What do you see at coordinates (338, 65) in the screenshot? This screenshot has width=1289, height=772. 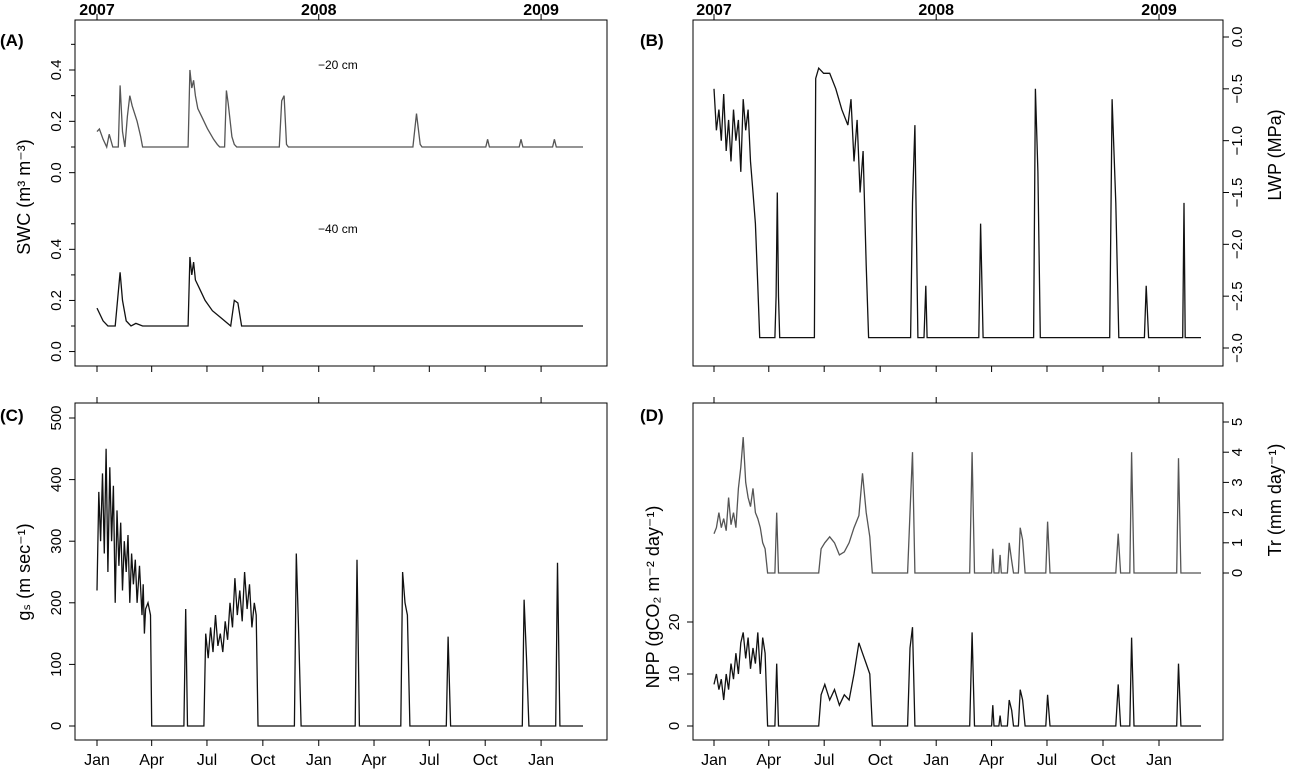 I see `series-label-20cm: −20 cm` at bounding box center [338, 65].